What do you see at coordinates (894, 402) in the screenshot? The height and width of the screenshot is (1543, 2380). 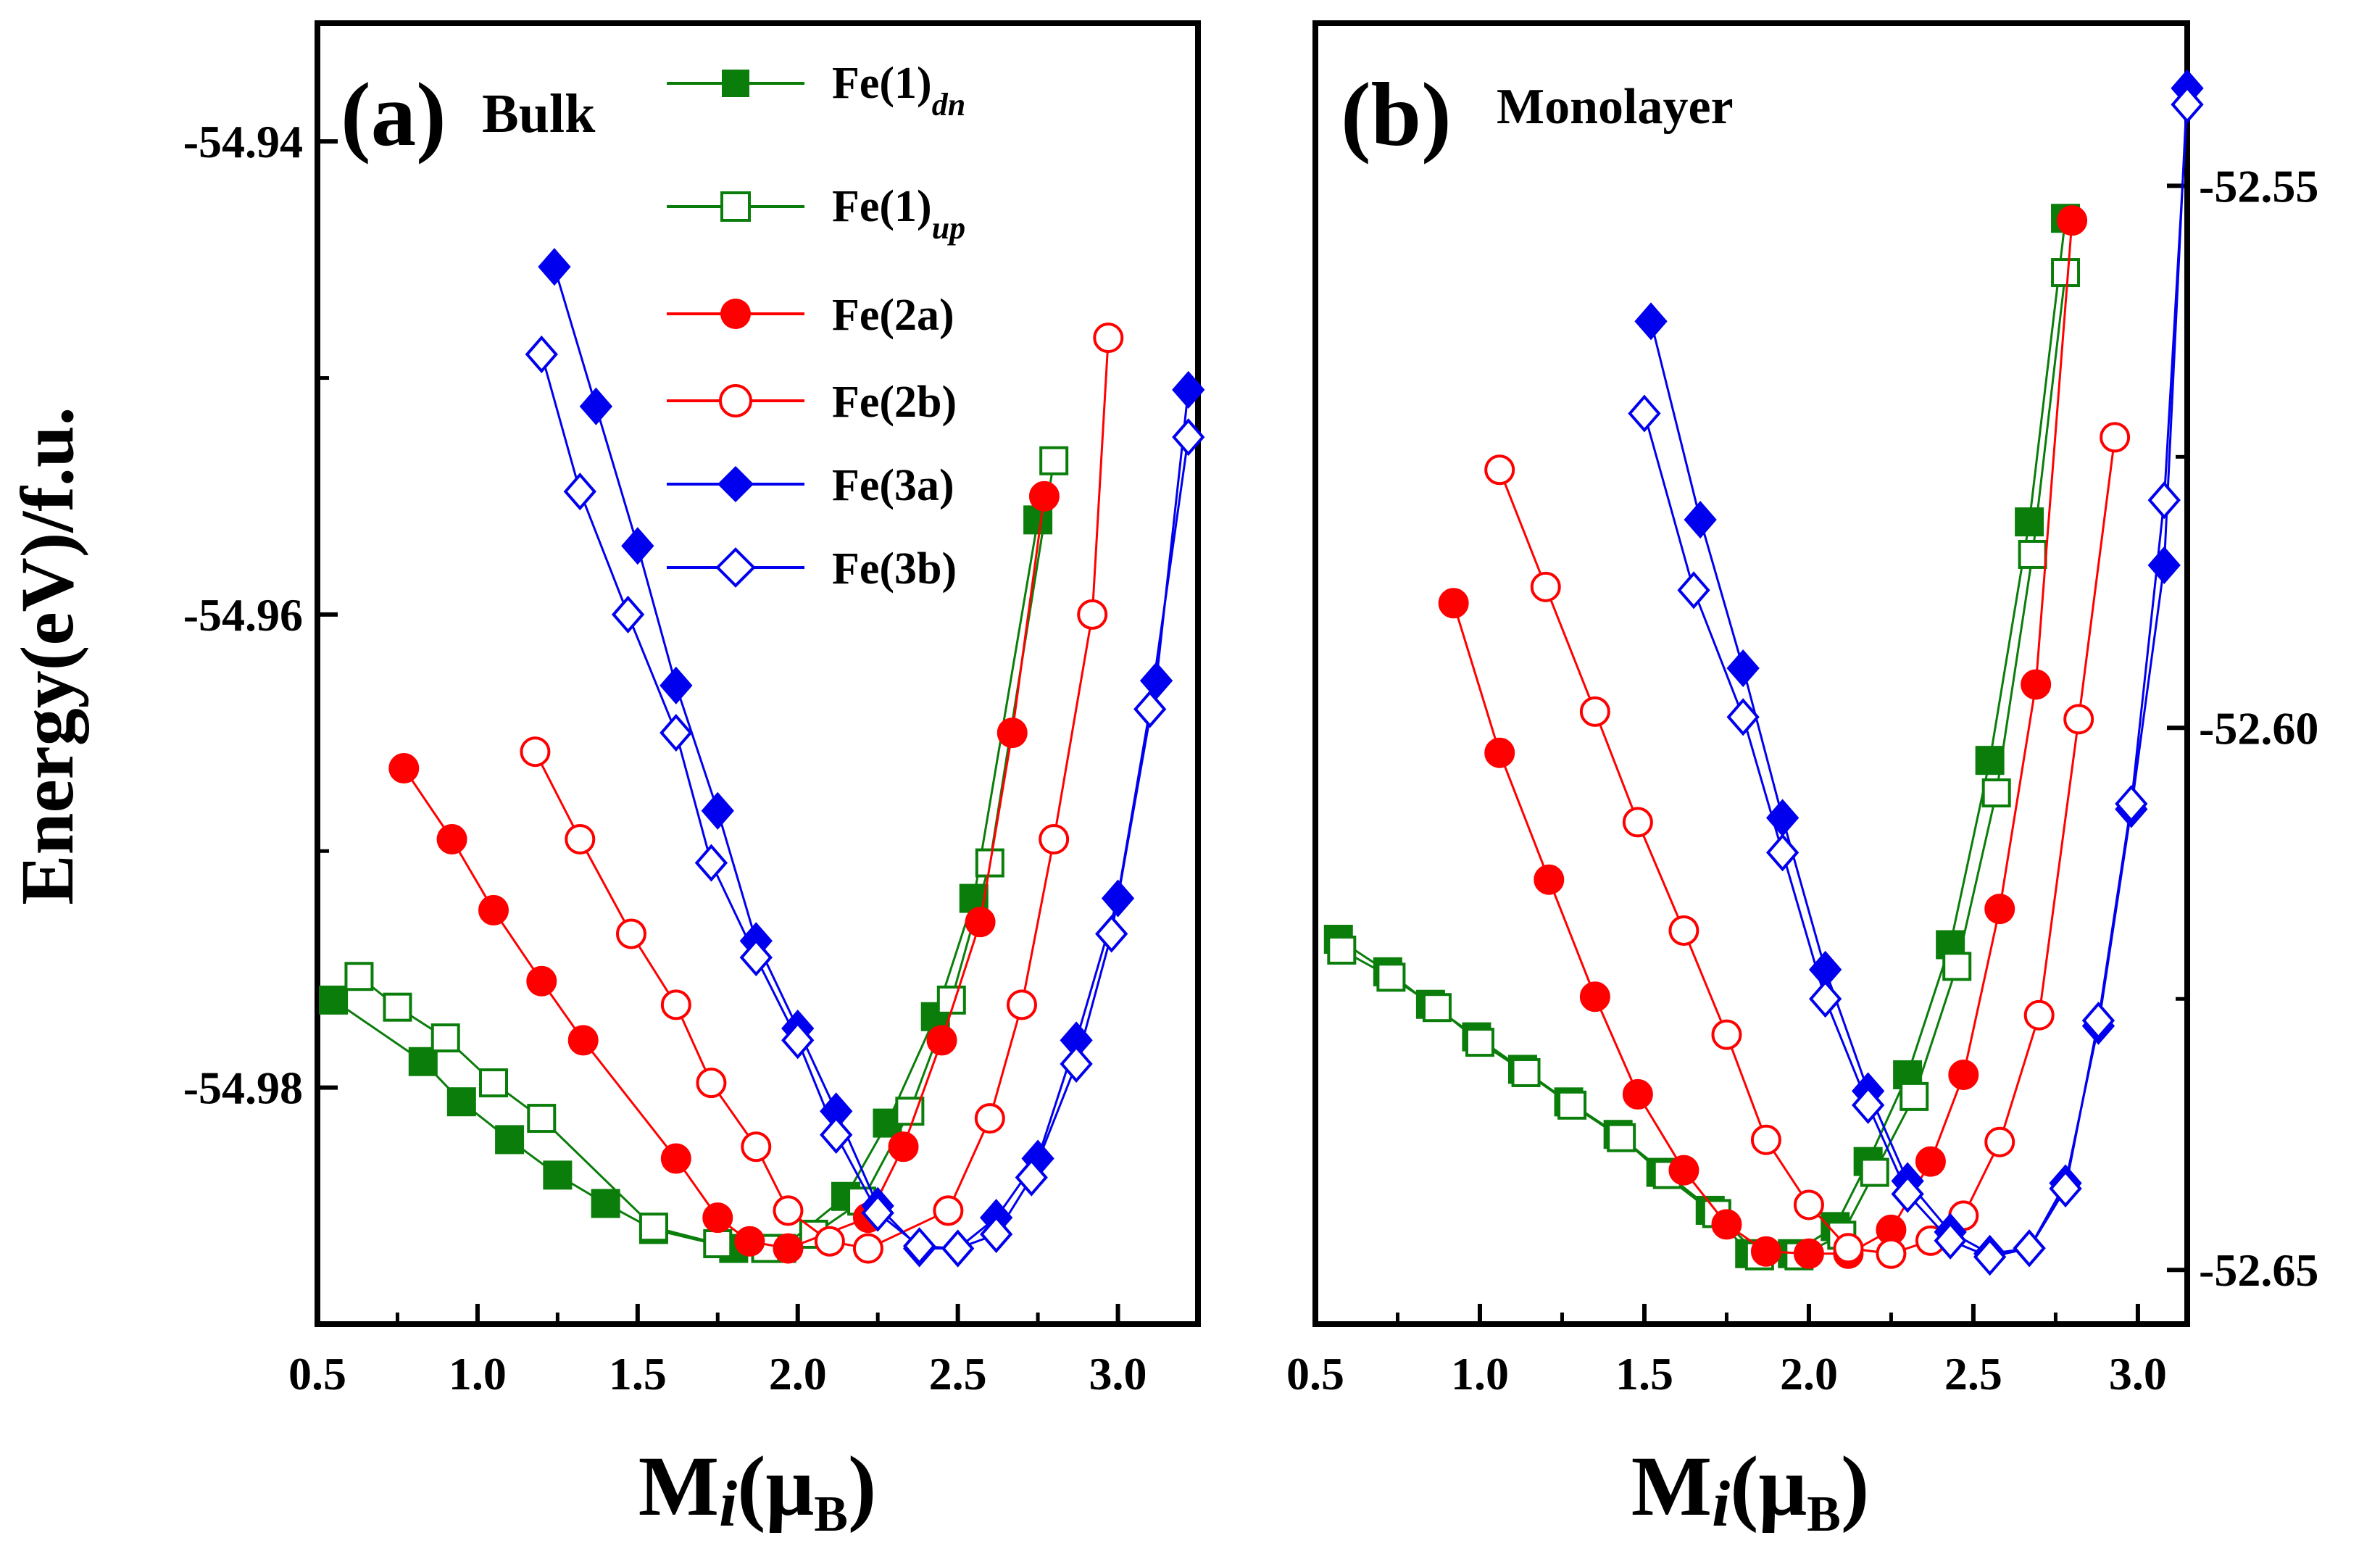 I see `legend-label-fe2b: Fe(2b)` at bounding box center [894, 402].